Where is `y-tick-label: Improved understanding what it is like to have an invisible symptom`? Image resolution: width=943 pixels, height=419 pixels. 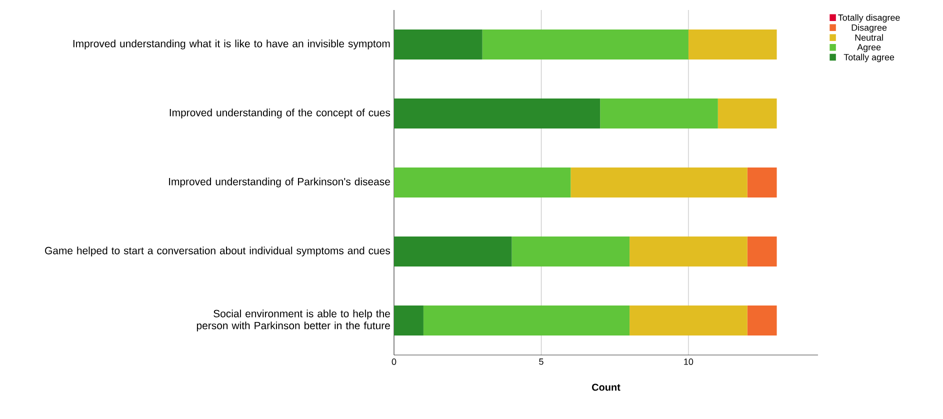 y-tick-label: Improved understanding what it is like to have an invisible symptom is located at coordinates (231, 45).